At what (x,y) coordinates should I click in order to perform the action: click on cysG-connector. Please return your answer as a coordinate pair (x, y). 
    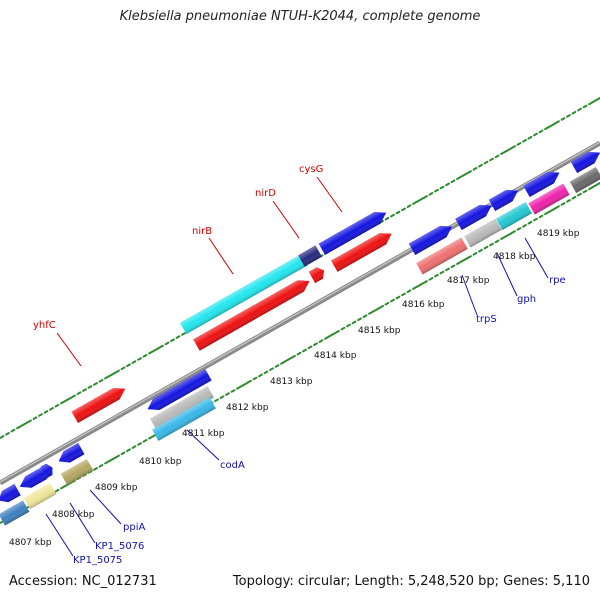
    Looking at the image, I should click on (329, 194).